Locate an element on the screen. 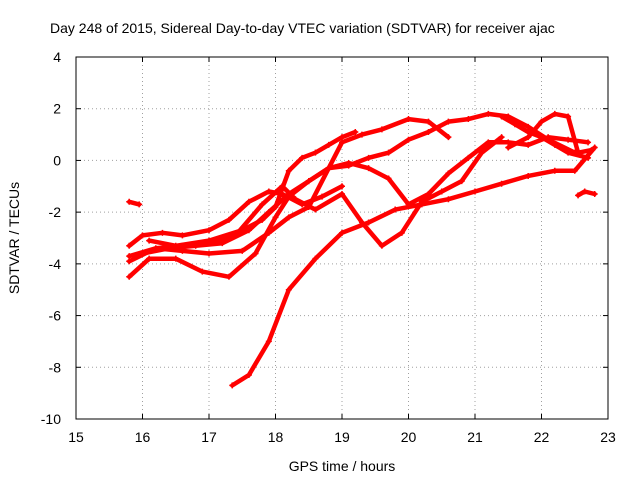  y-tick-label: -6 is located at coordinates (55, 316).